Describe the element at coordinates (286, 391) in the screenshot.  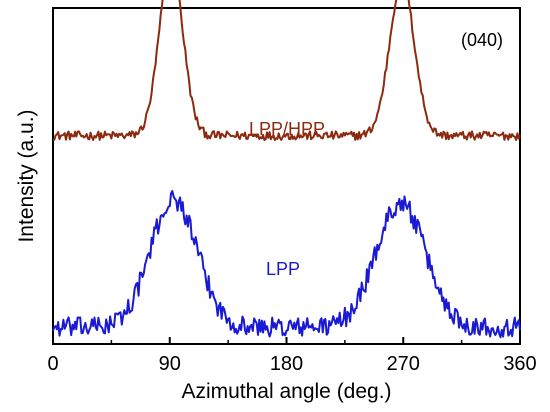
I see `x-axis-title: Azimuthal angle (deg.)` at that location.